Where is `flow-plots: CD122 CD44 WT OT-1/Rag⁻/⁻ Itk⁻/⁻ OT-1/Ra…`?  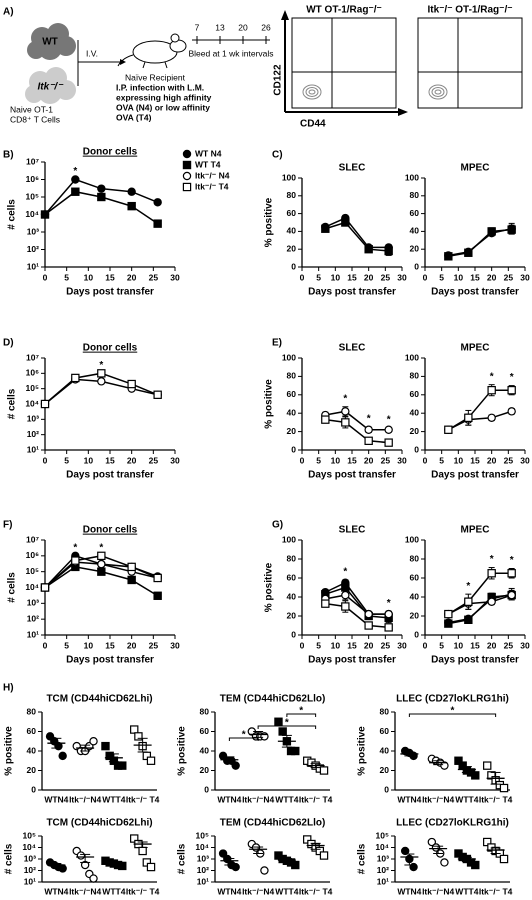 flow-plots: CD122 CD44 WT OT-1/Rag⁻/⁻ Itk⁻/⁻ OT-1/Ra… is located at coordinates (398, 67).